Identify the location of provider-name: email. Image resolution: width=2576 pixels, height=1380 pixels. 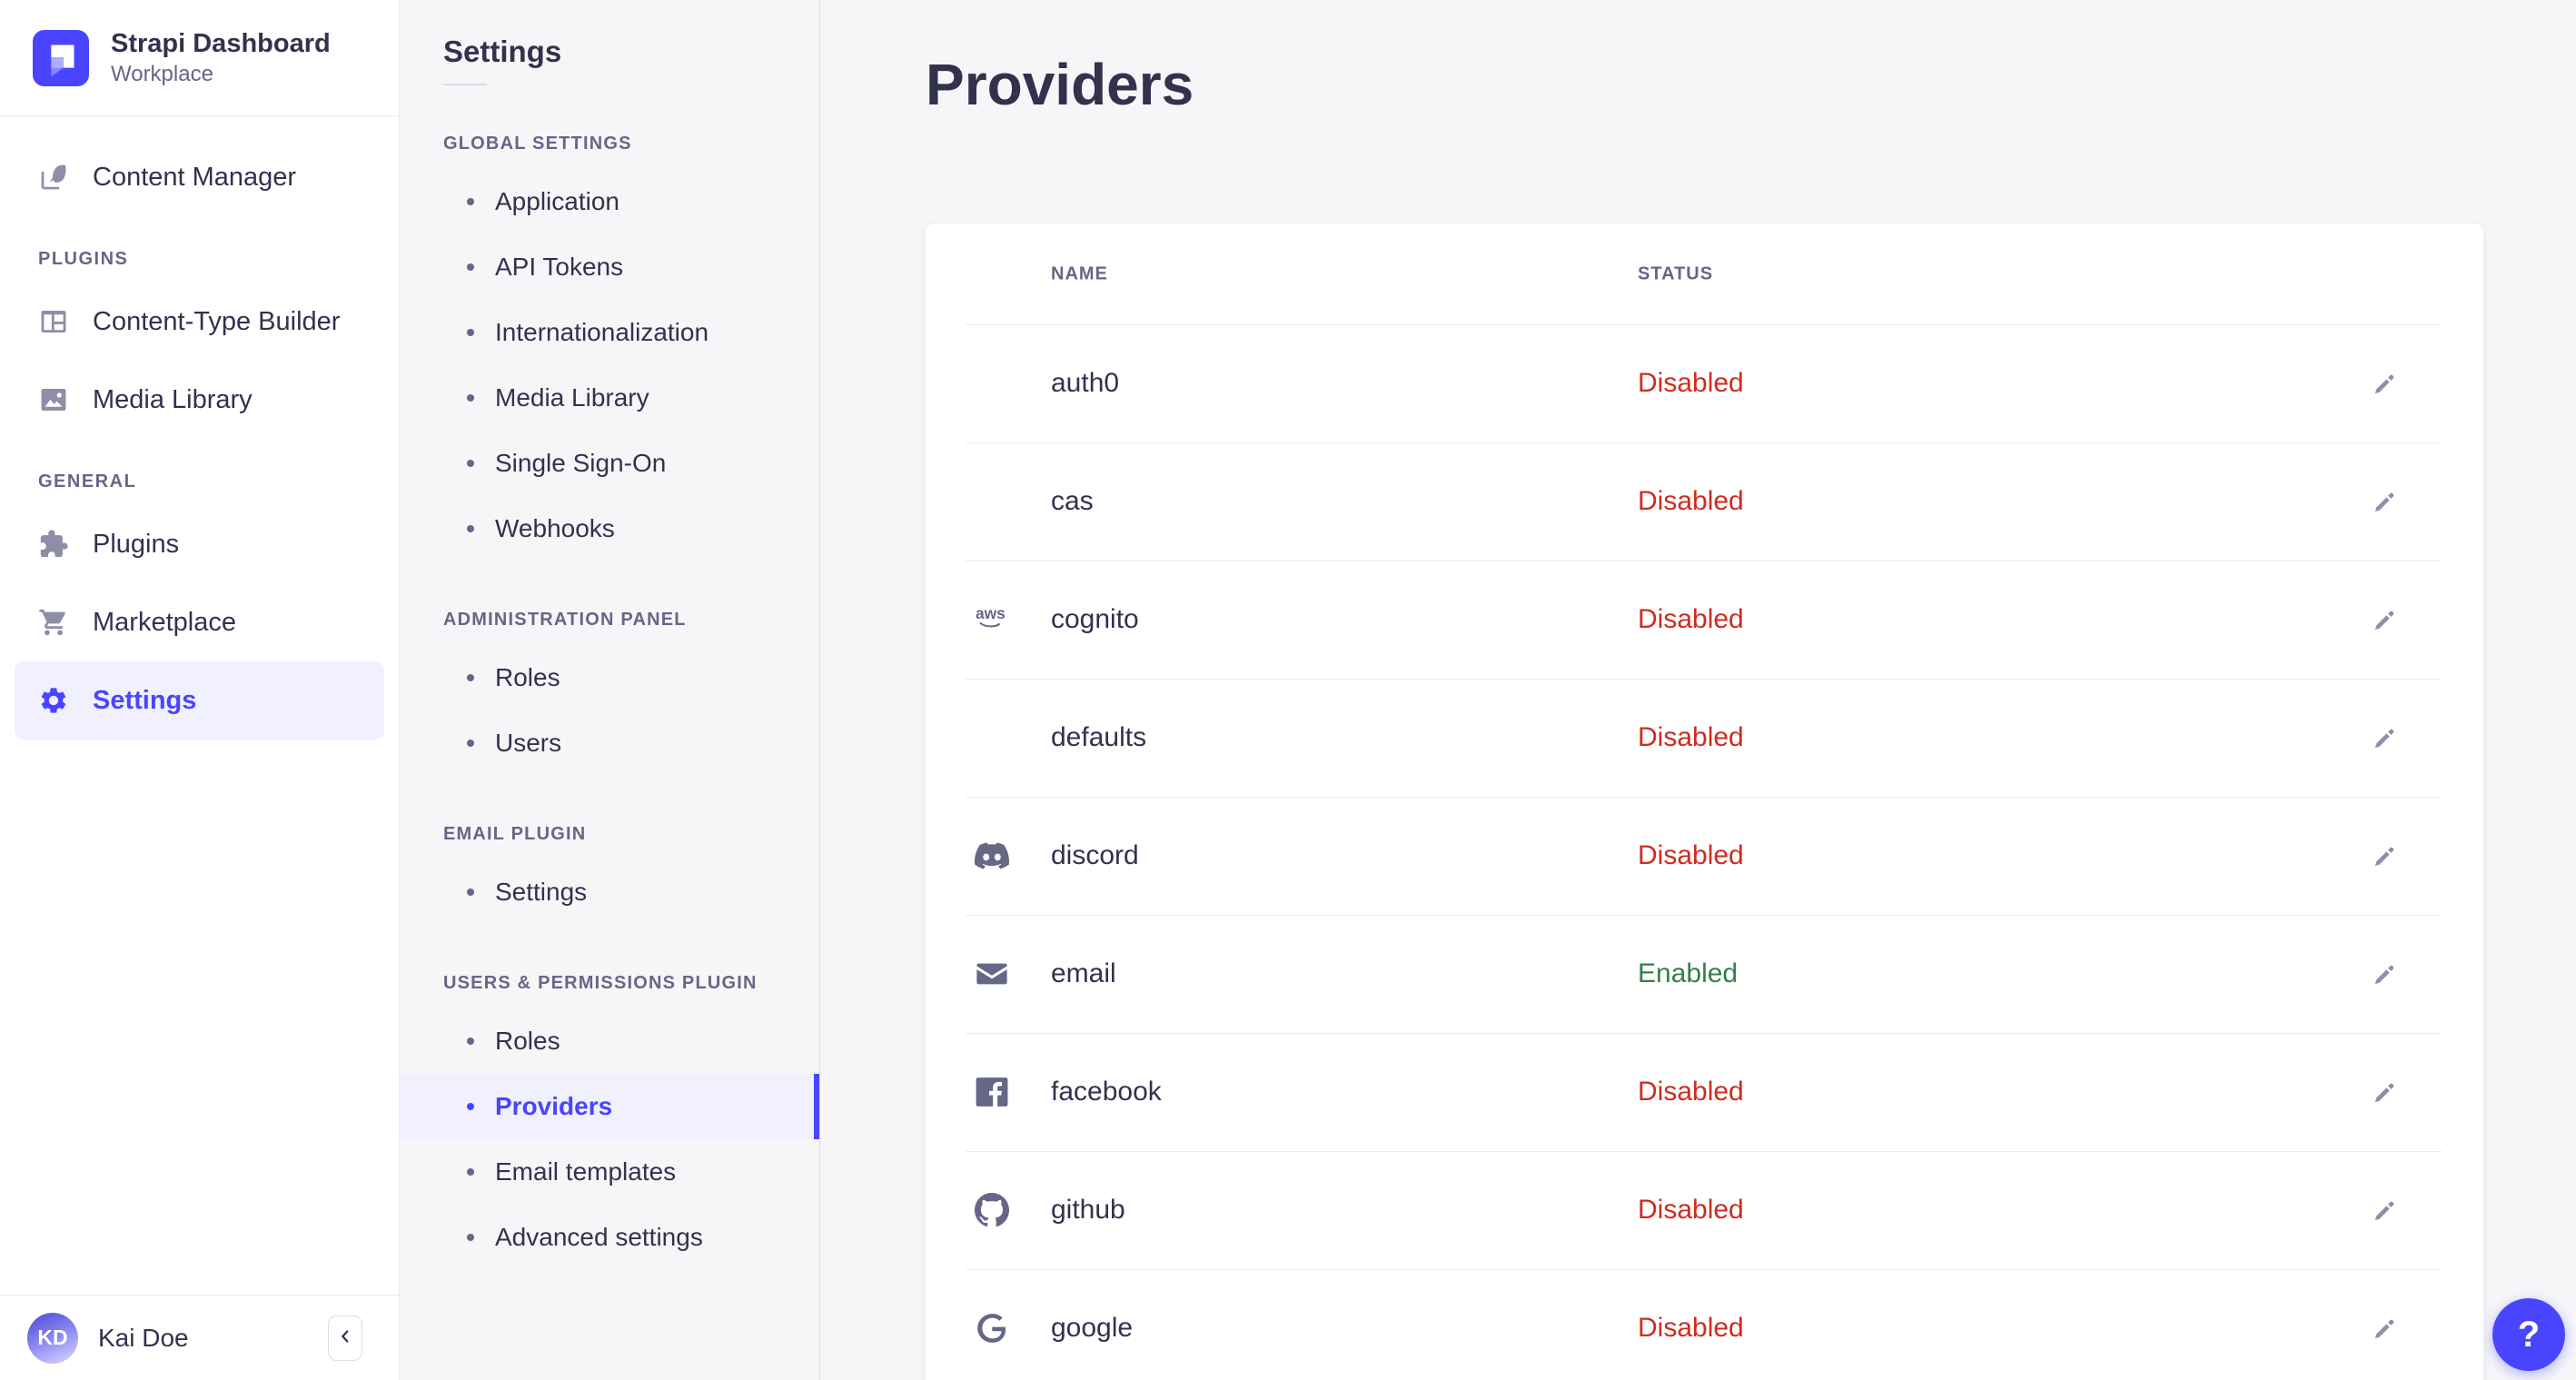
(1083, 973).